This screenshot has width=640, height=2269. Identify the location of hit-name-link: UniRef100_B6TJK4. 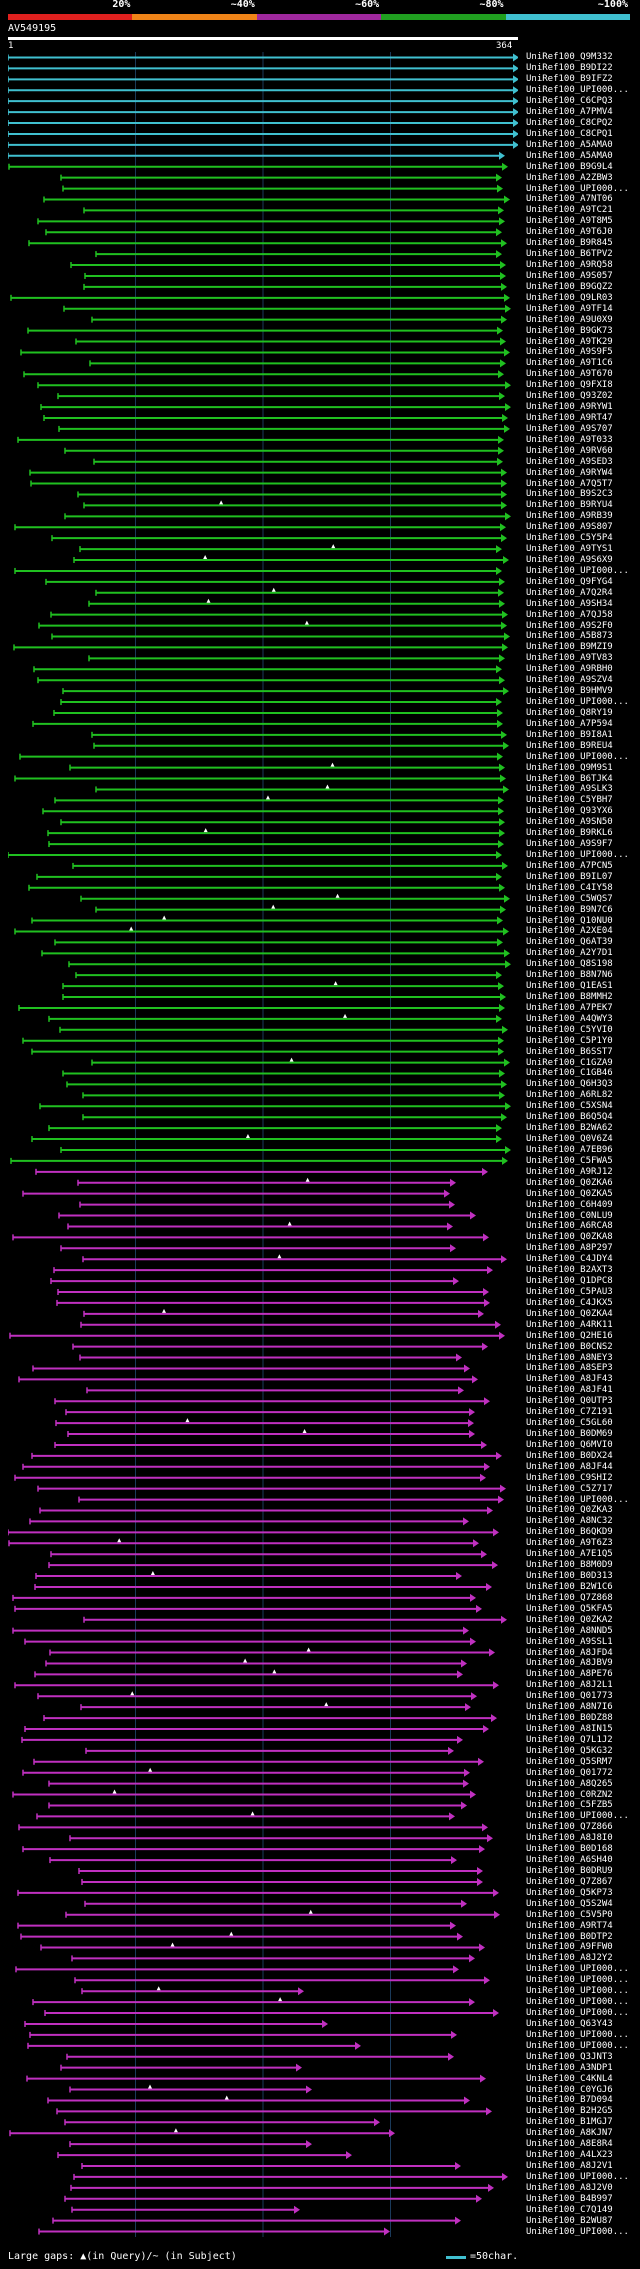
(569, 778).